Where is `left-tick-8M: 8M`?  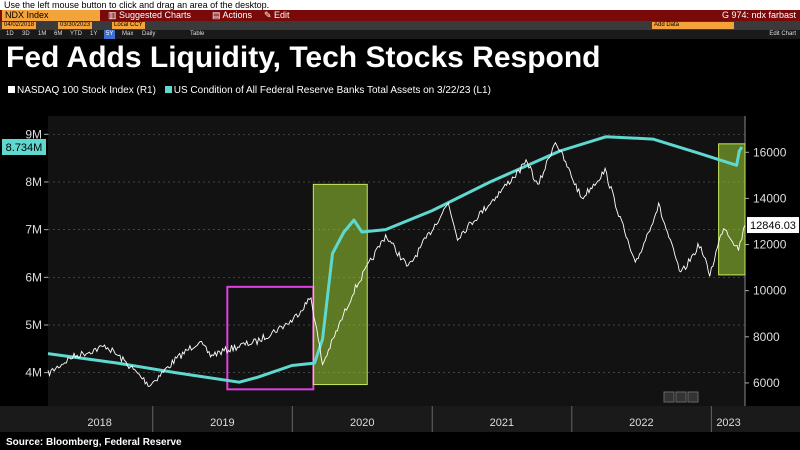
left-tick-8M: 8M is located at coordinates (33, 182).